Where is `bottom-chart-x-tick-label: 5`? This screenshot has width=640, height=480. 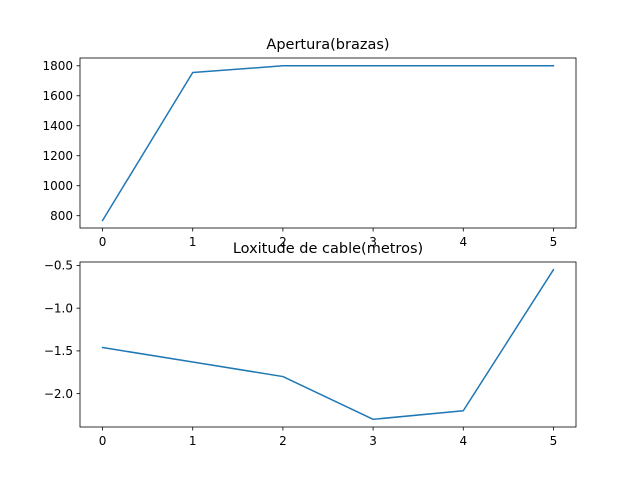
bottom-chart-x-tick-label: 5 is located at coordinates (554, 441).